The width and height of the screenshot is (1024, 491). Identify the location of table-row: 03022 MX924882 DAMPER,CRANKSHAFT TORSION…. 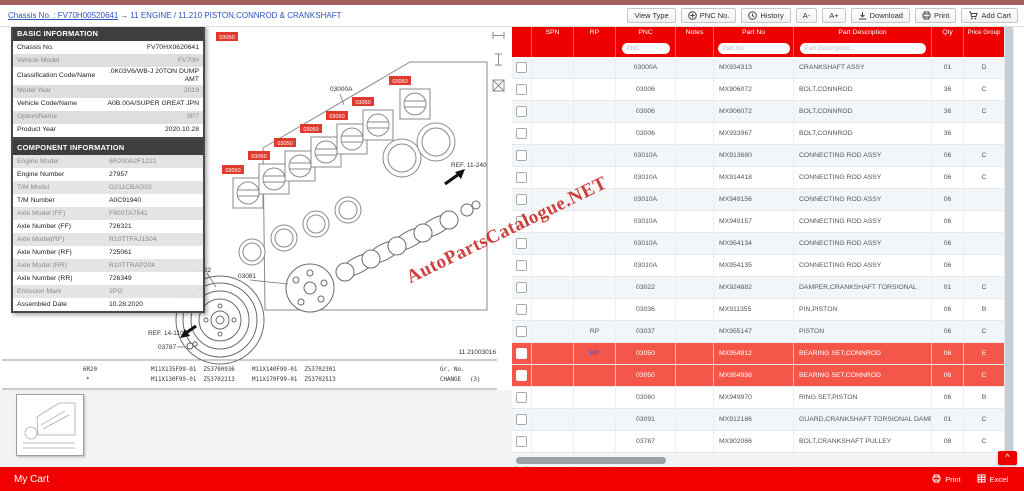
(758, 288).